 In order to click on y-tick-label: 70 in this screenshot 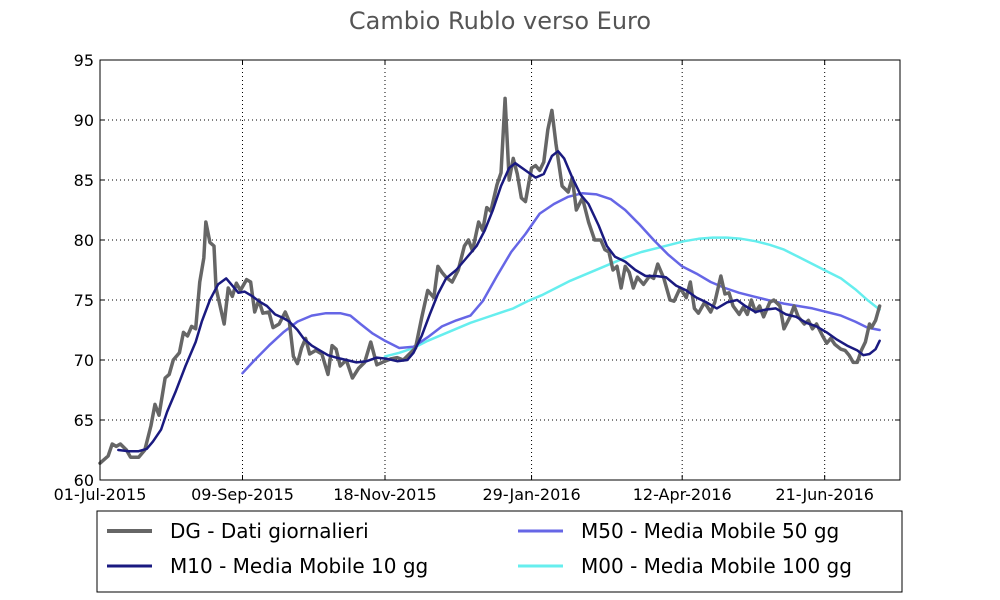, I will do `click(84, 360)`.